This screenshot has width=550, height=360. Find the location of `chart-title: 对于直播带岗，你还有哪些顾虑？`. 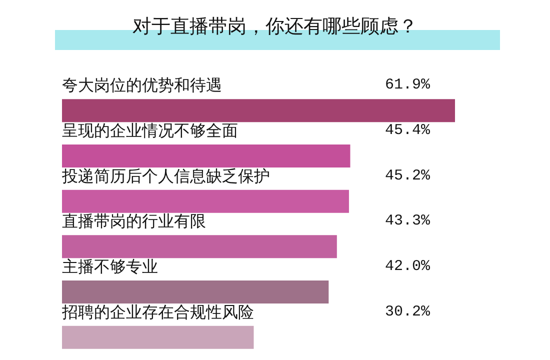

chart-title: 对于直播带岗，你还有哪些顾虑？ is located at coordinates (275, 27).